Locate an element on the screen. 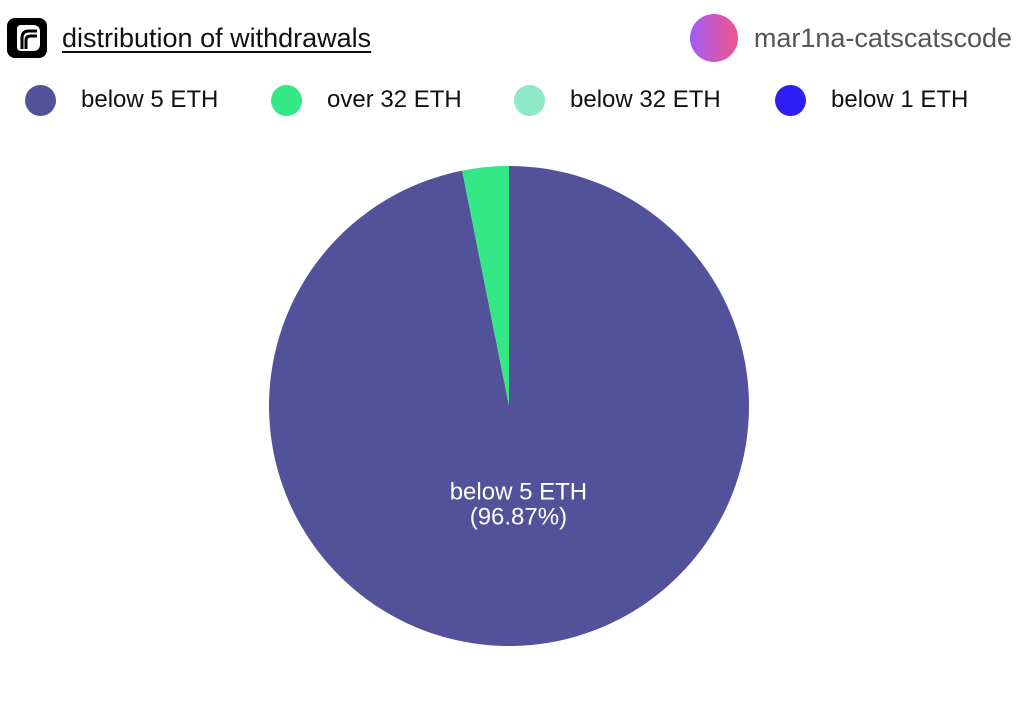 The height and width of the screenshot is (702, 1022). legend-item-below-32-eth: below 32 ETH is located at coordinates (617, 100).